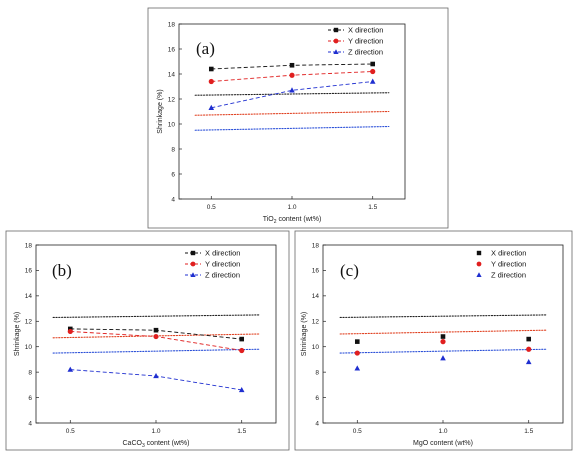 Image resolution: width=579 pixels, height=454 pixels. What do you see at coordinates (269, 219) in the screenshot?
I see `x-axis-label-main: TiO` at bounding box center [269, 219].